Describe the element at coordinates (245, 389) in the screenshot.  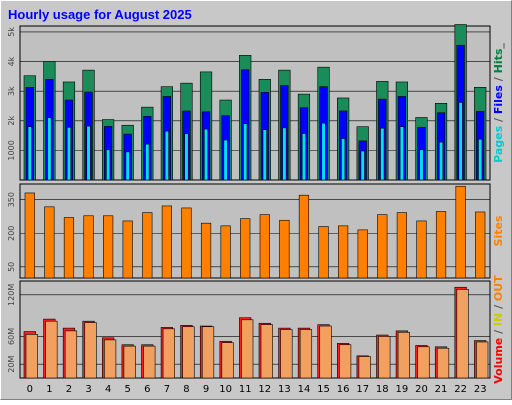
I see `hour-label-11: 11` at that location.